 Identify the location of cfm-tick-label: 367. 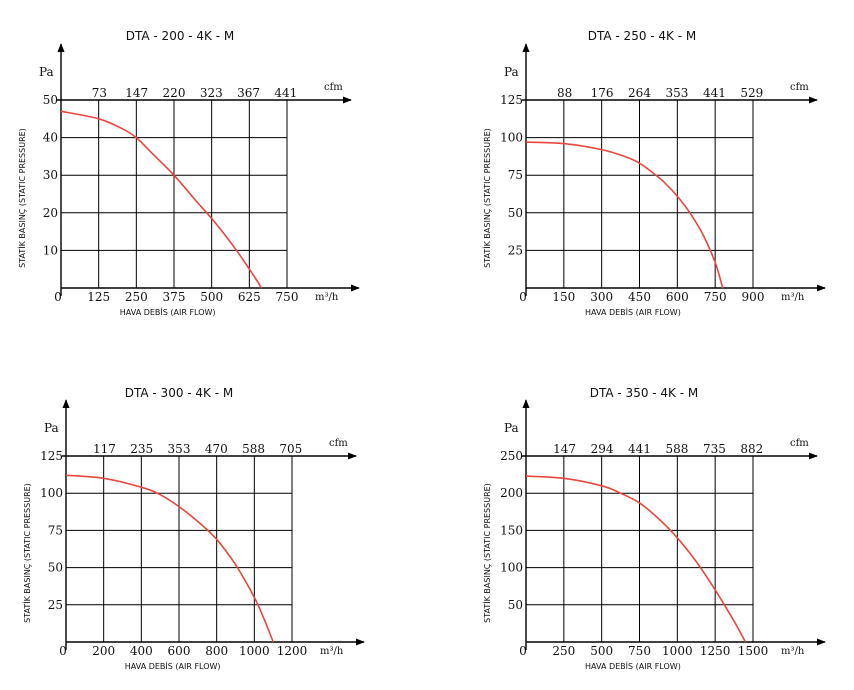
(248, 93).